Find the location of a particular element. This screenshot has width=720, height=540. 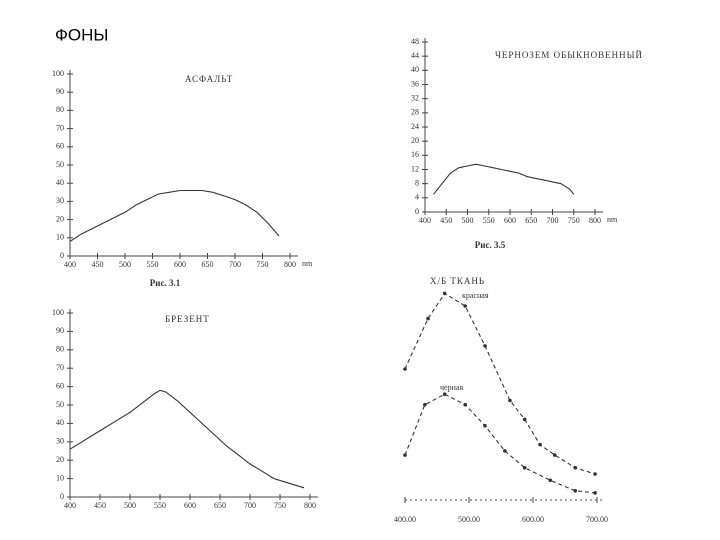

x-tick-label: 400.00 is located at coordinates (405, 519).